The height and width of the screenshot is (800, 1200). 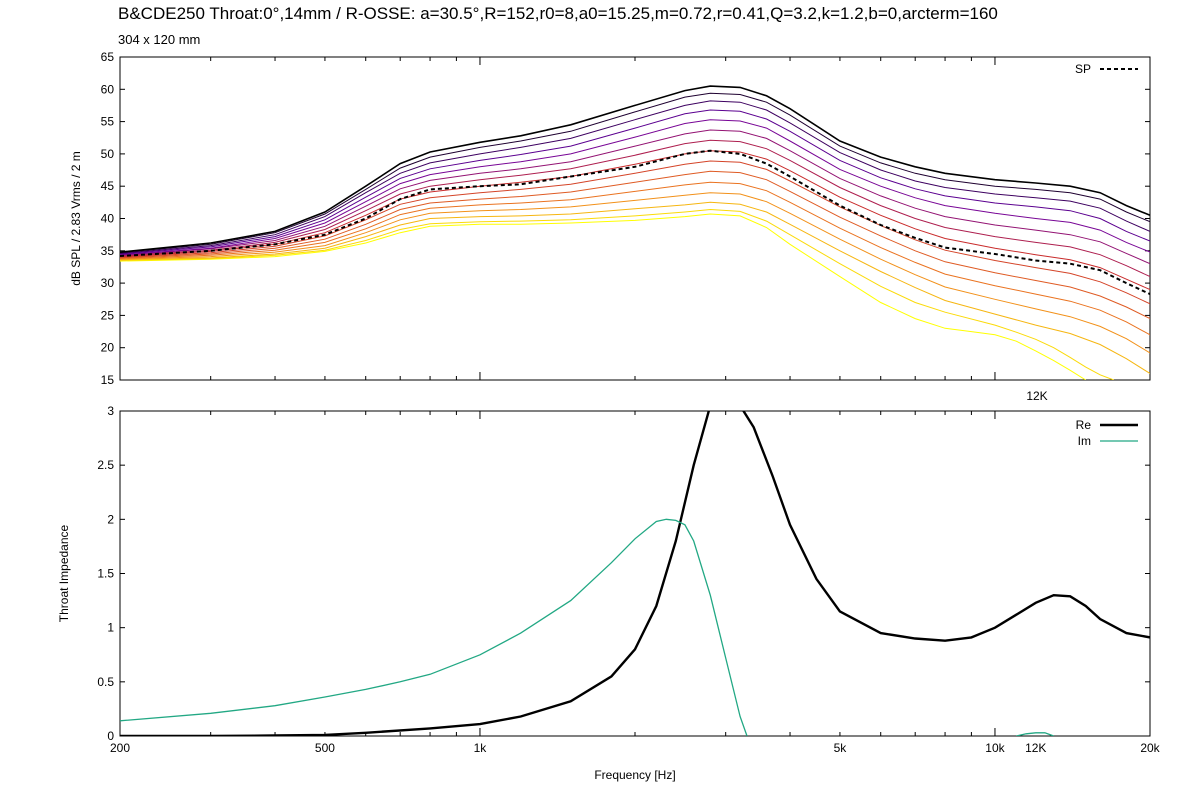 What do you see at coordinates (108, 315) in the screenshot?
I see `y-tick-label: 25` at bounding box center [108, 315].